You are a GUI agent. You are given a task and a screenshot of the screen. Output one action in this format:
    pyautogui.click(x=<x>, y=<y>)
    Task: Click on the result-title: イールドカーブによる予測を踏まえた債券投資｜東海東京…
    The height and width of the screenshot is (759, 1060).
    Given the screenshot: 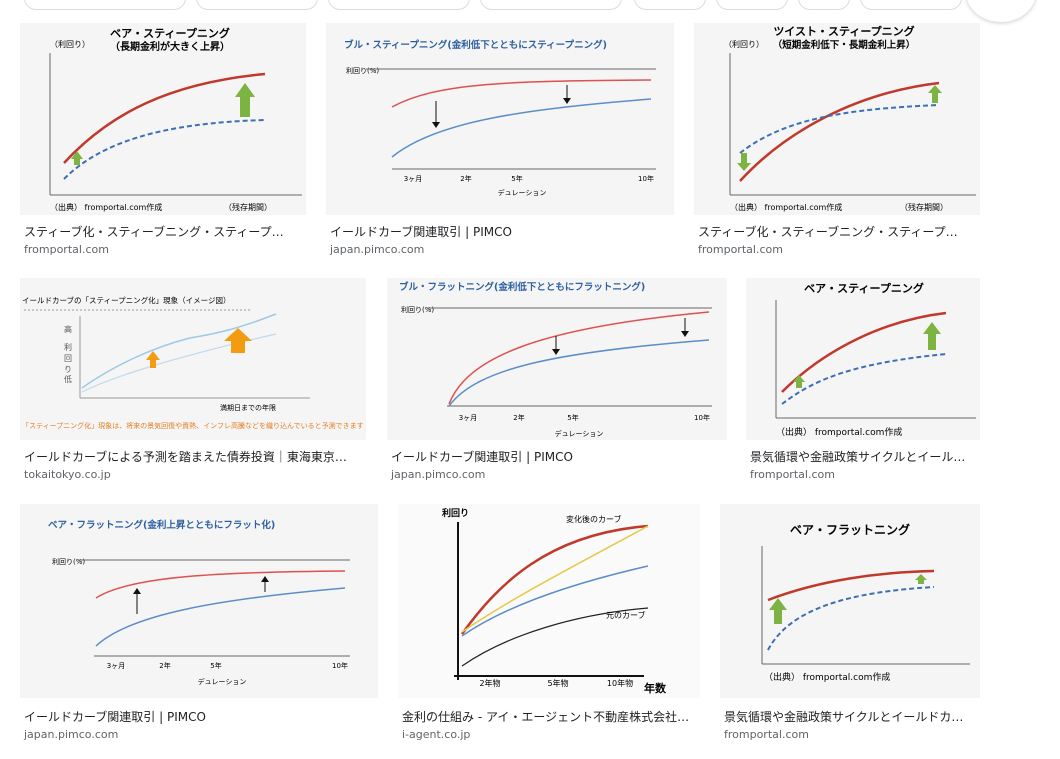 What is the action you would take?
    pyautogui.click(x=185, y=457)
    